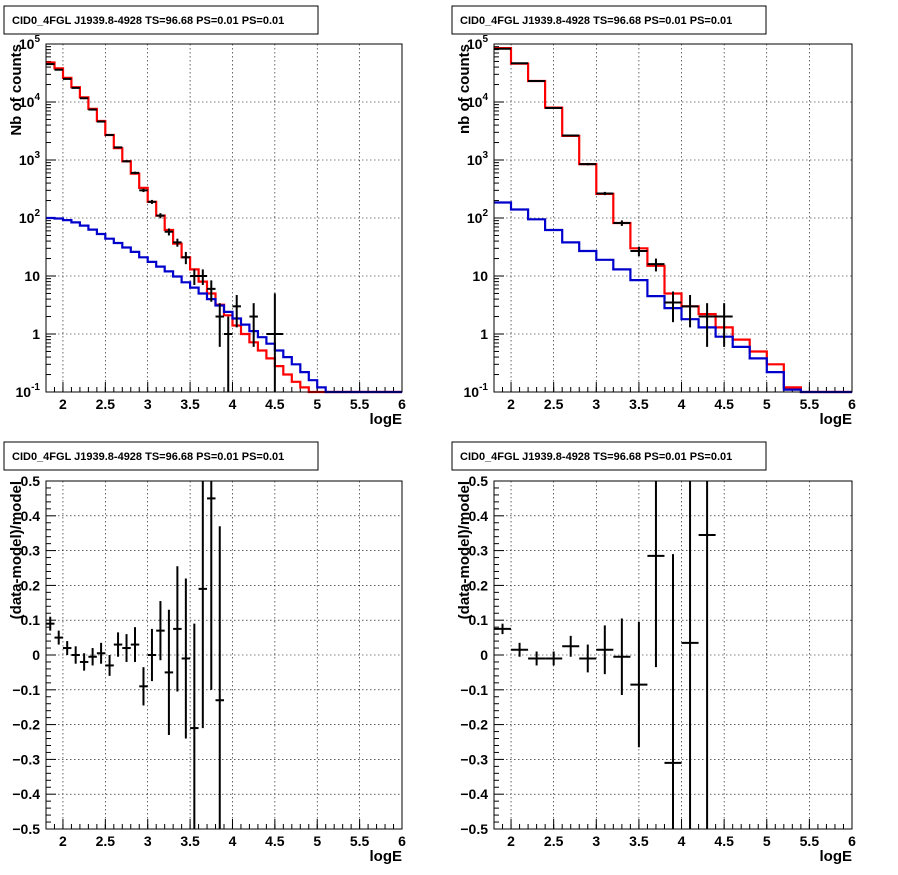 The height and width of the screenshot is (875, 898). I want to click on y-axis-label: (data-model)/model, so click(16, 550).